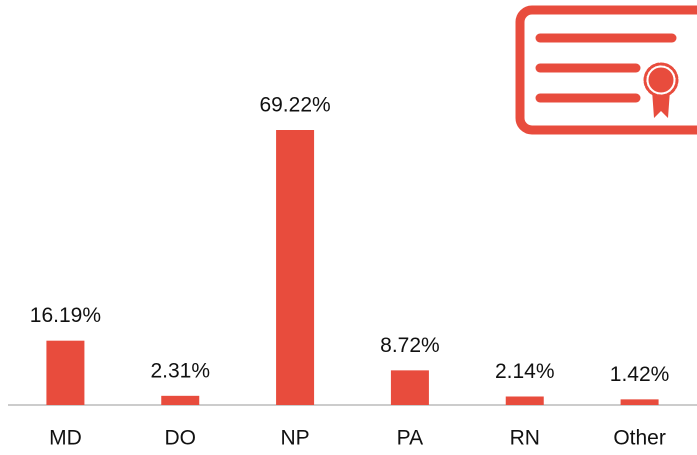 This screenshot has width=697, height=455. What do you see at coordinates (410, 438) in the screenshot?
I see `x-tick-label: PA` at bounding box center [410, 438].